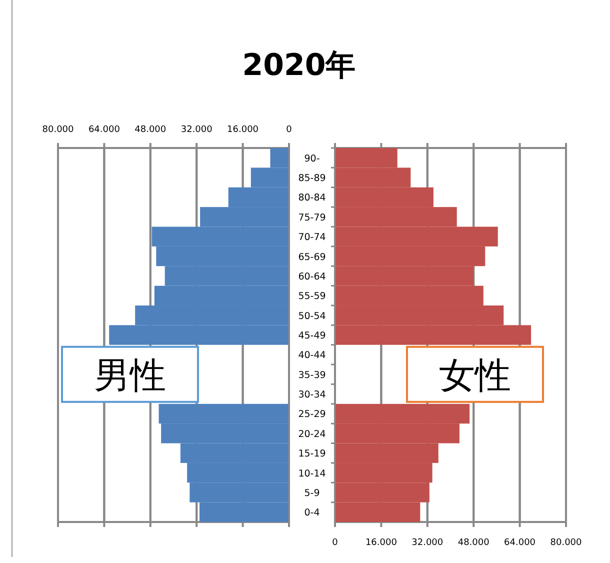 The height and width of the screenshot is (563, 610). I want to click on y-tick-label: 30-34, so click(312, 395).